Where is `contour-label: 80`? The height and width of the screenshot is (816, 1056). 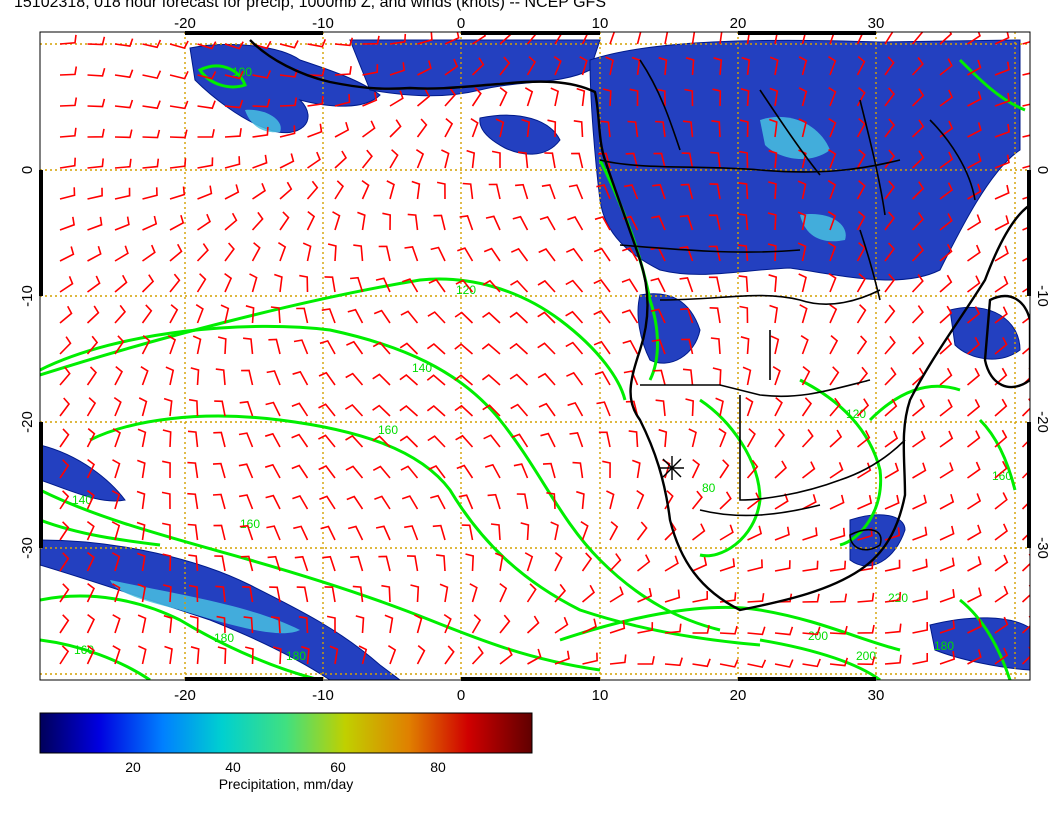 contour-label: 80 is located at coordinates (709, 488).